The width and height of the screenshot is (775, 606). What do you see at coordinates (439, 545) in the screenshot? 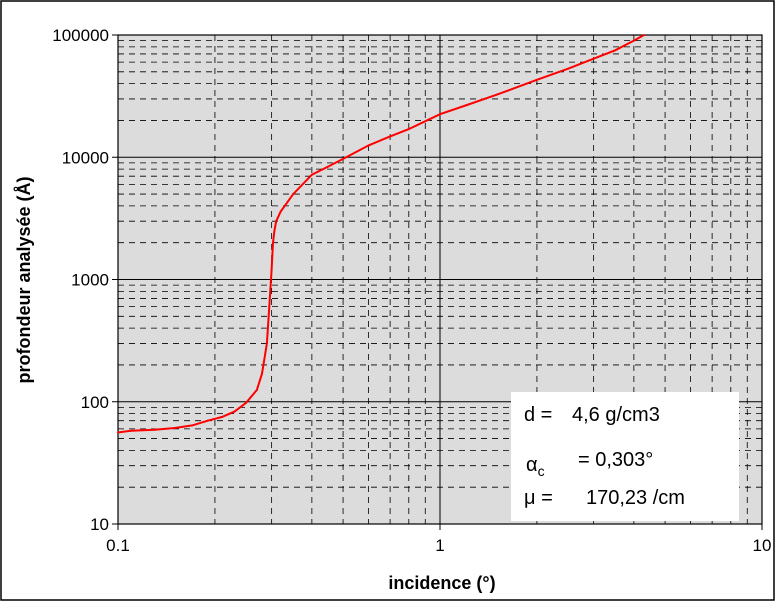
I see `x-tick-label: 1` at bounding box center [439, 545].